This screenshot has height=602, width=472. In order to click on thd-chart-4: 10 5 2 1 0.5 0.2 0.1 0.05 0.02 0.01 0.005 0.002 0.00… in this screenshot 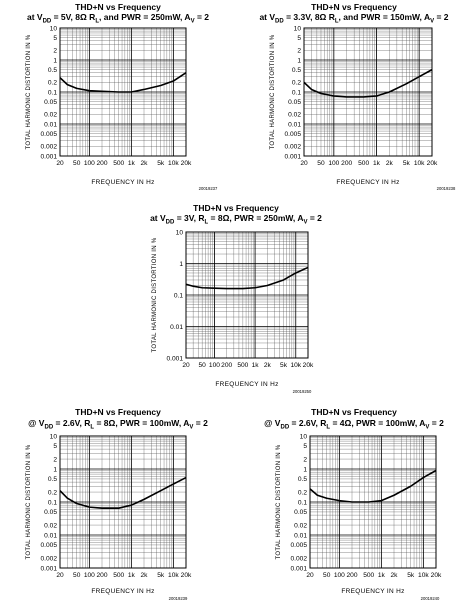, I will do `click(109, 517)`.